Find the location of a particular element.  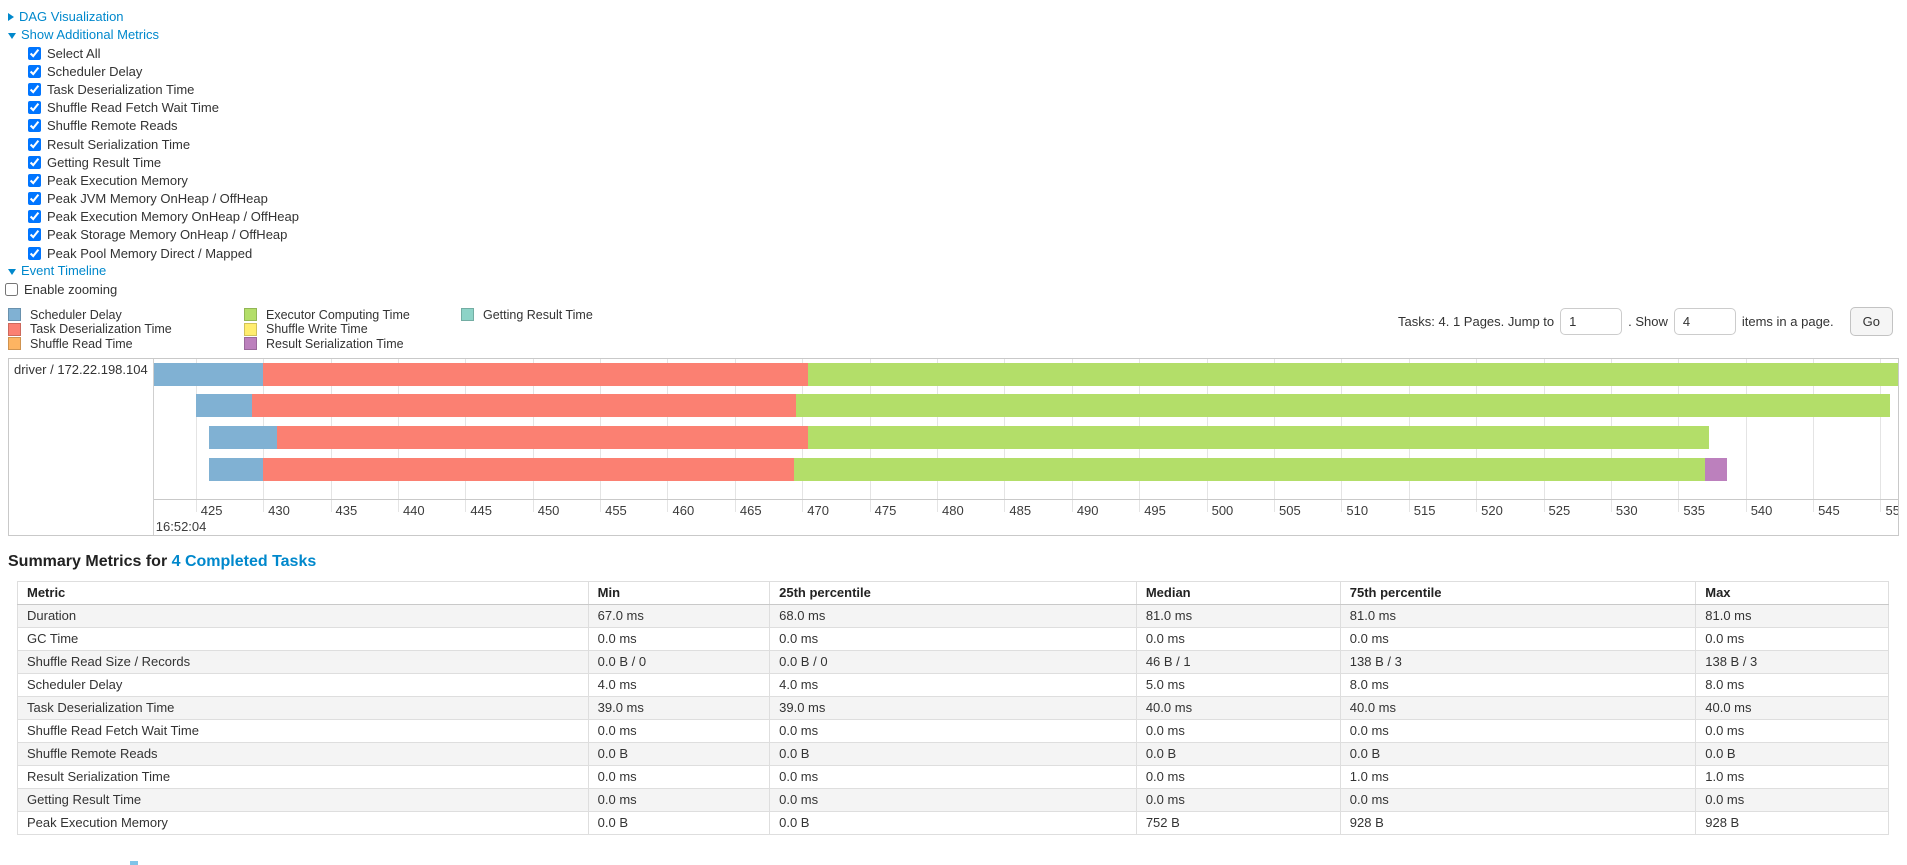

enable-zooming-checkbox is located at coordinates (11, 289).